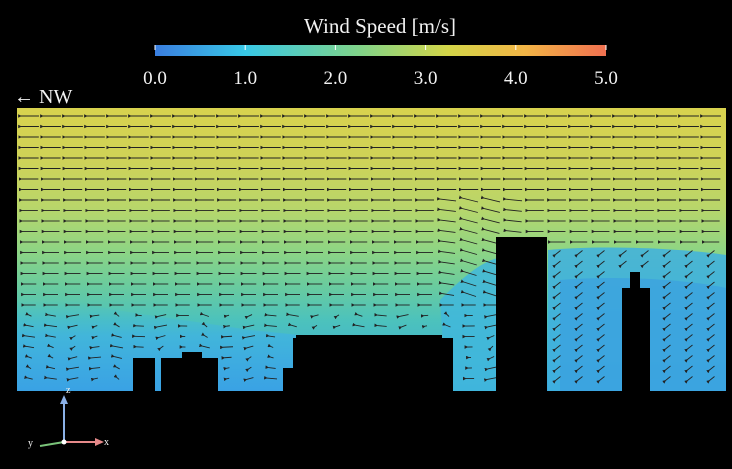 Image resolution: width=732 pixels, height=469 pixels. What do you see at coordinates (68, 417) in the screenshot?
I see `axis-triad: z y x` at bounding box center [68, 417].